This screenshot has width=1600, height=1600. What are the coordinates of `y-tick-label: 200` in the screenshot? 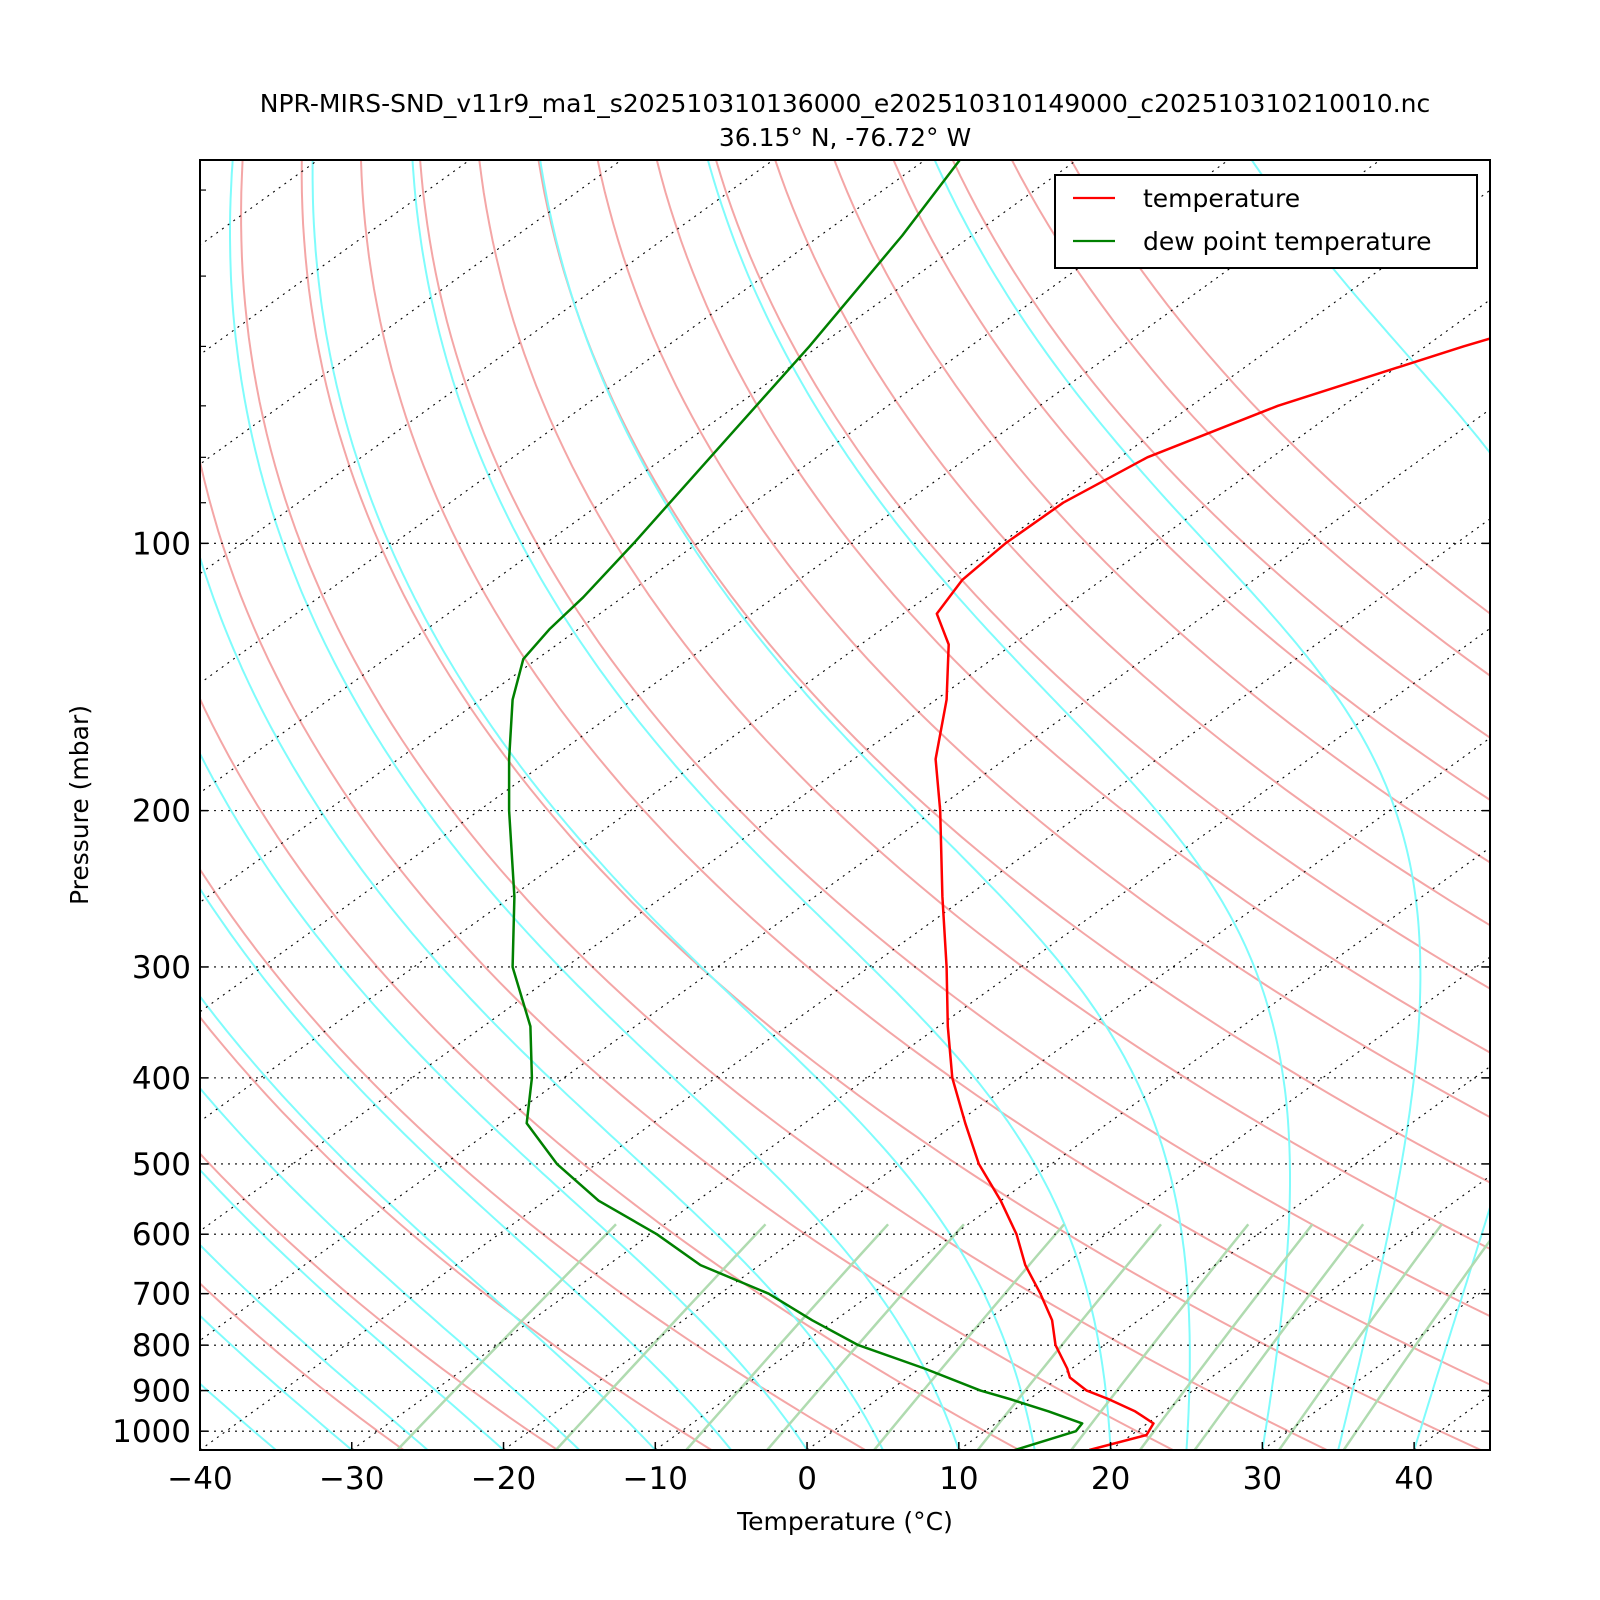 It's located at (161, 812).